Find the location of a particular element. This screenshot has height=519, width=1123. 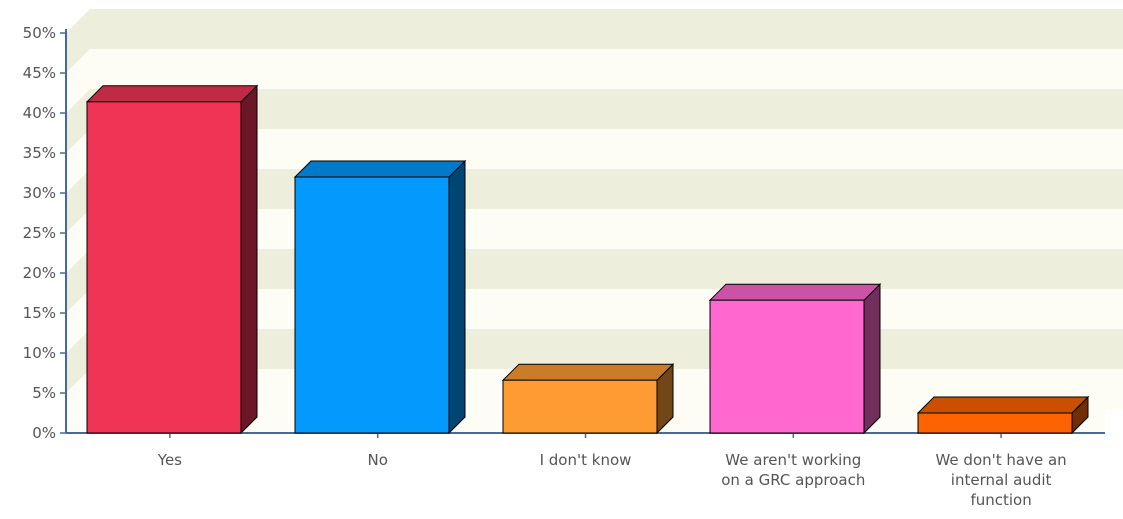

x-tick-label: We don't have an is located at coordinates (1000, 460).